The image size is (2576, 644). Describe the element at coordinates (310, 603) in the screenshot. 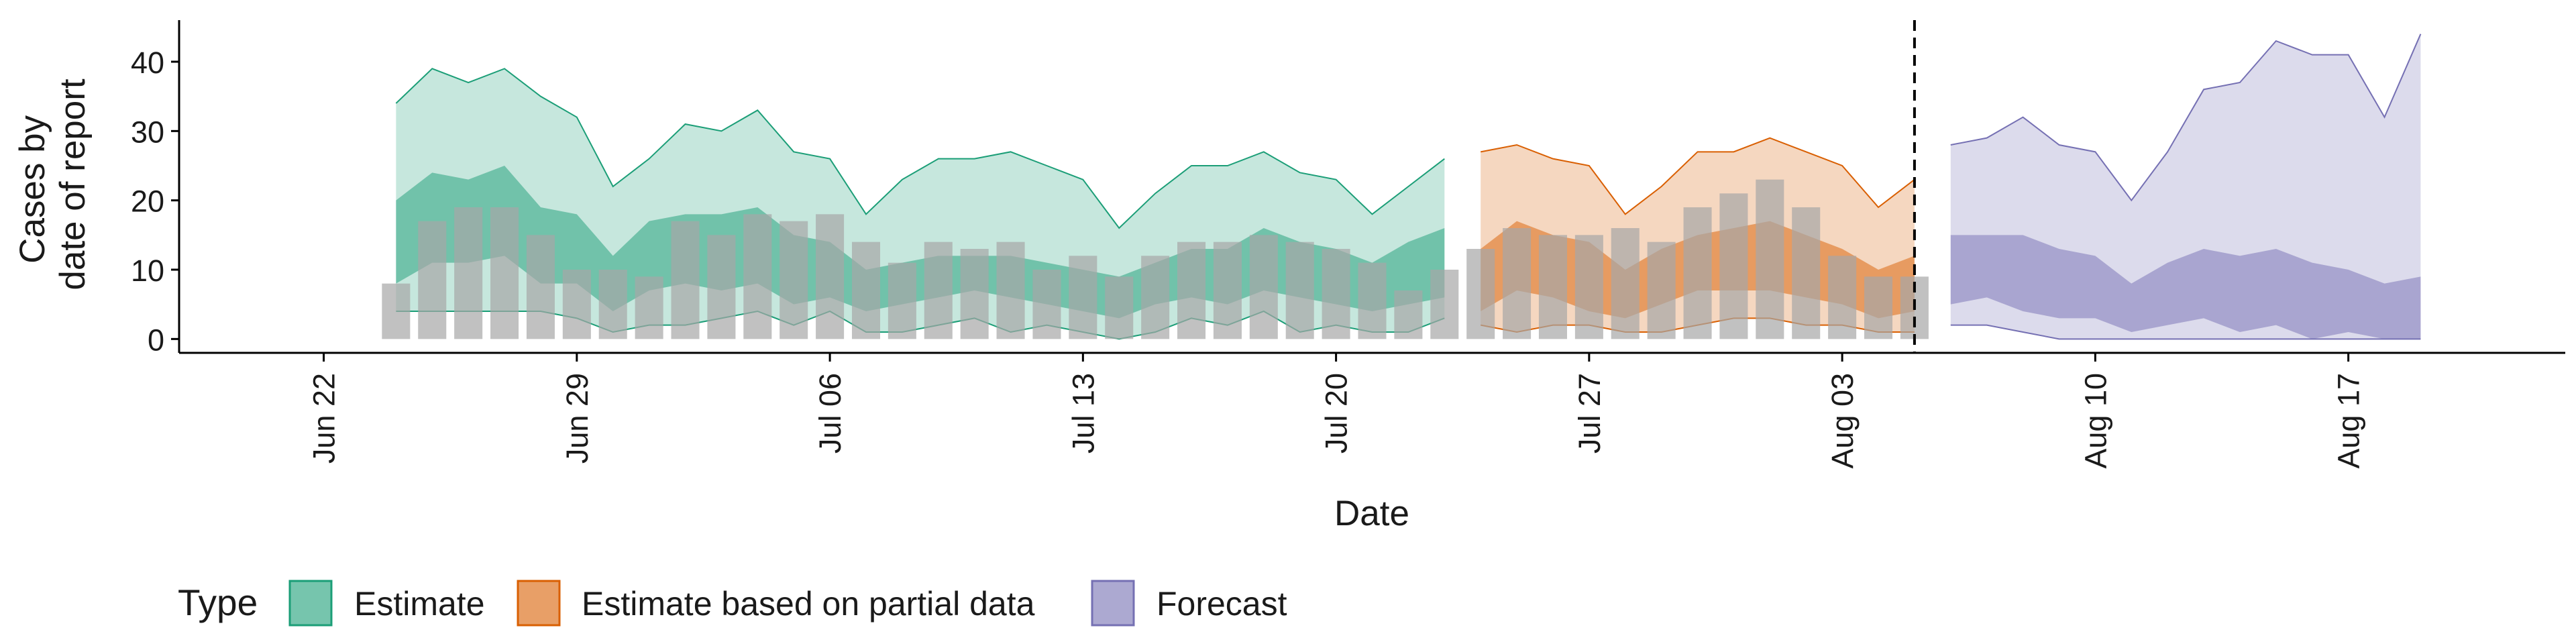

I see `legend-key-estimate` at that location.